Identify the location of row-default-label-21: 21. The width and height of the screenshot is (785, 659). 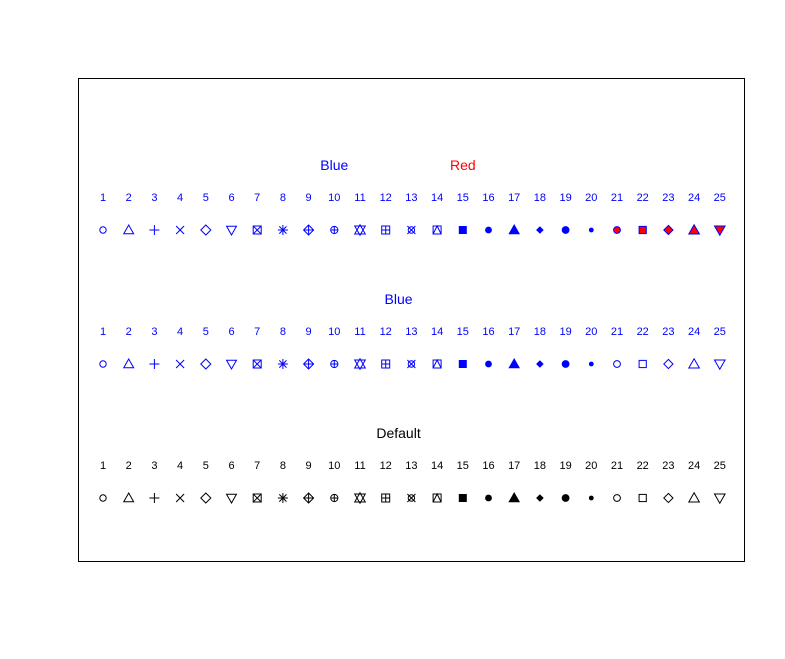
(617, 466).